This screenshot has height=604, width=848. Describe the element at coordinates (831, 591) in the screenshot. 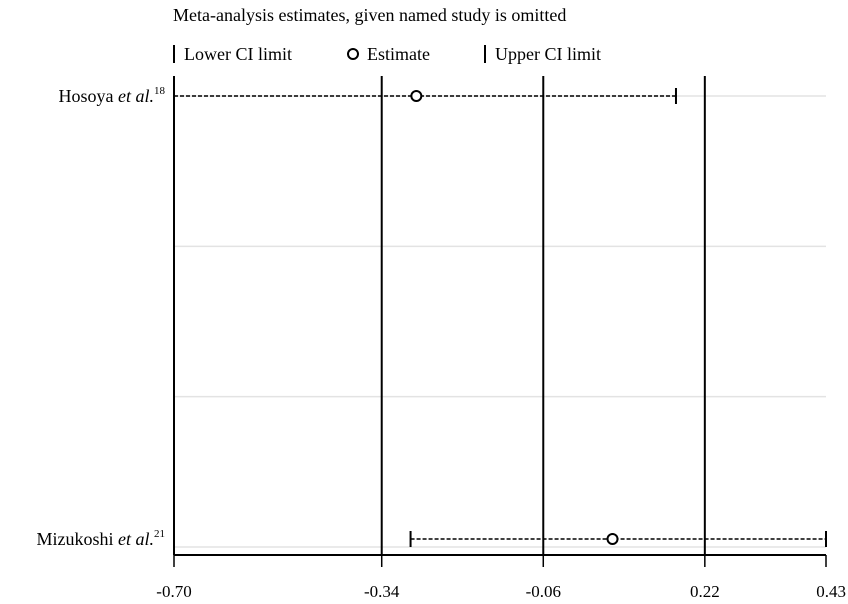

I see `x-tick-label: 0.43` at that location.